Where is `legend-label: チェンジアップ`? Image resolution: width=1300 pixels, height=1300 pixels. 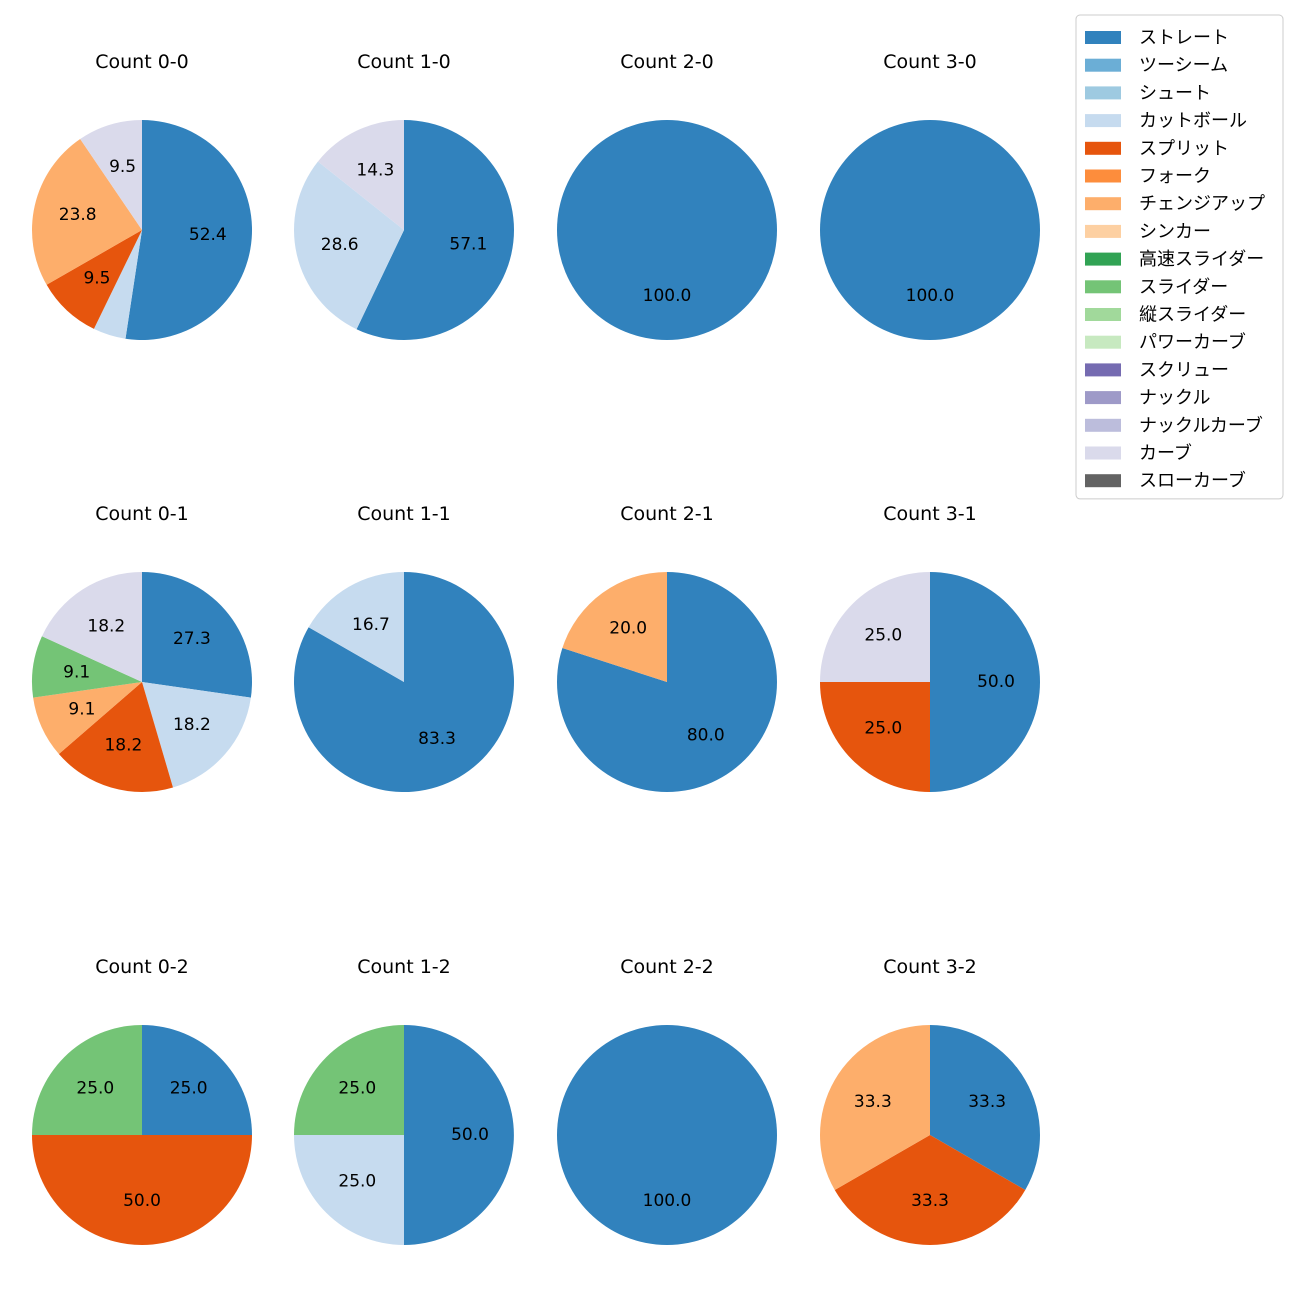 legend-label: チェンジアップ is located at coordinates (1202, 204).